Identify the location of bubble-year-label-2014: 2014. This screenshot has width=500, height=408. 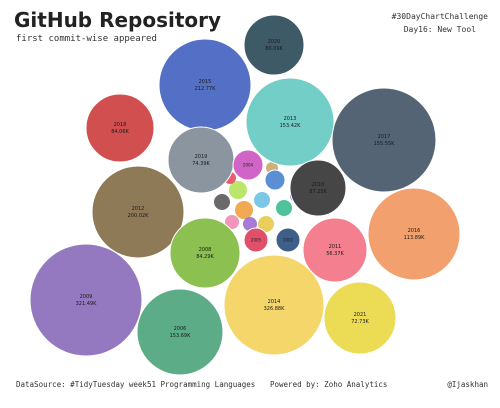
(274, 302).